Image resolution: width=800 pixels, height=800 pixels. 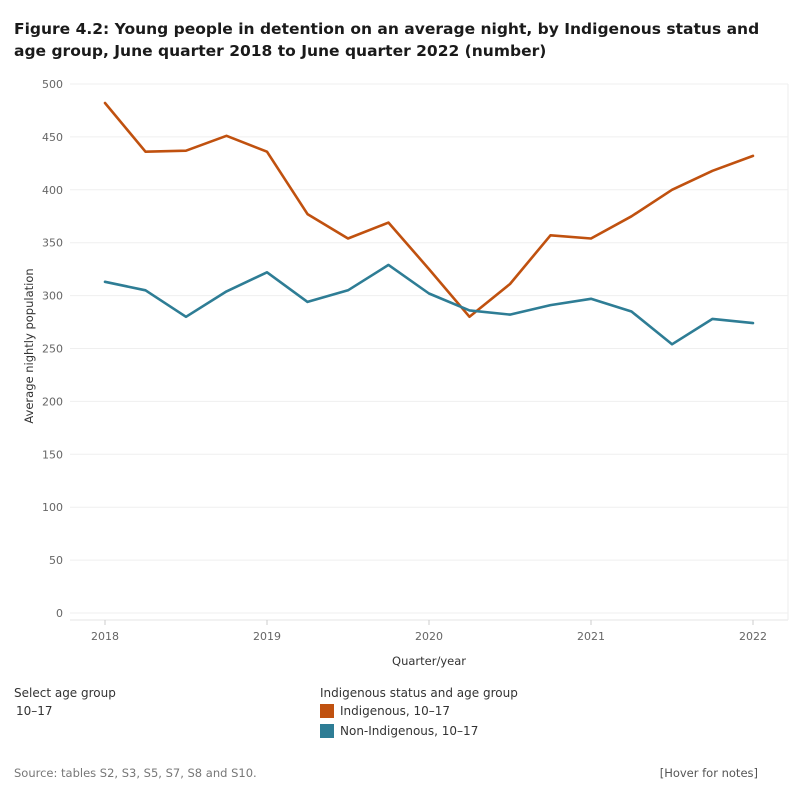 What do you see at coordinates (65, 693) in the screenshot?
I see `age-group-filter-label: Select age group` at bounding box center [65, 693].